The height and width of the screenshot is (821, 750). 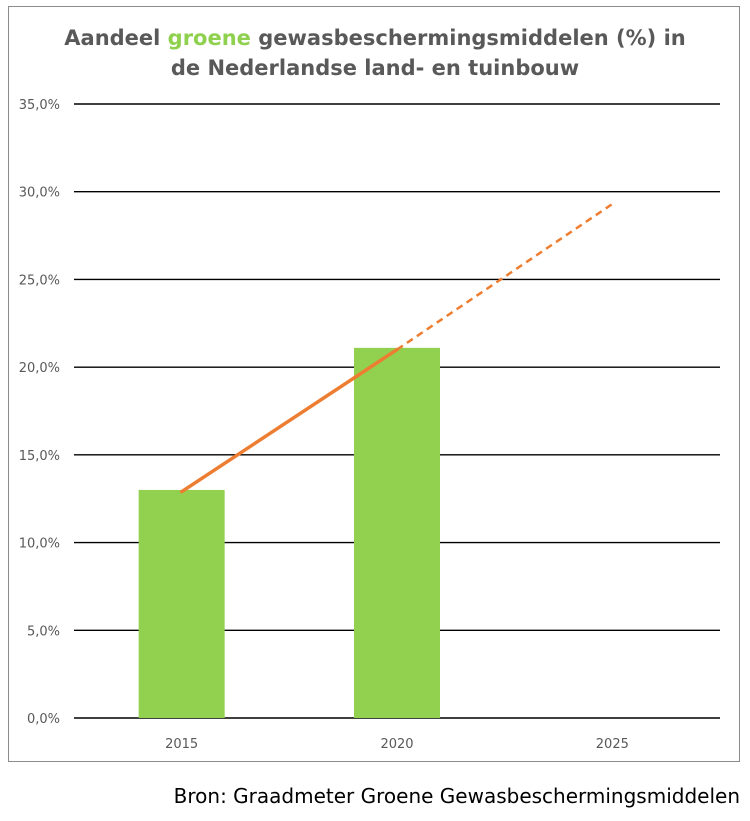 I want to click on x-tick-label: 2025, so click(x=612, y=744).